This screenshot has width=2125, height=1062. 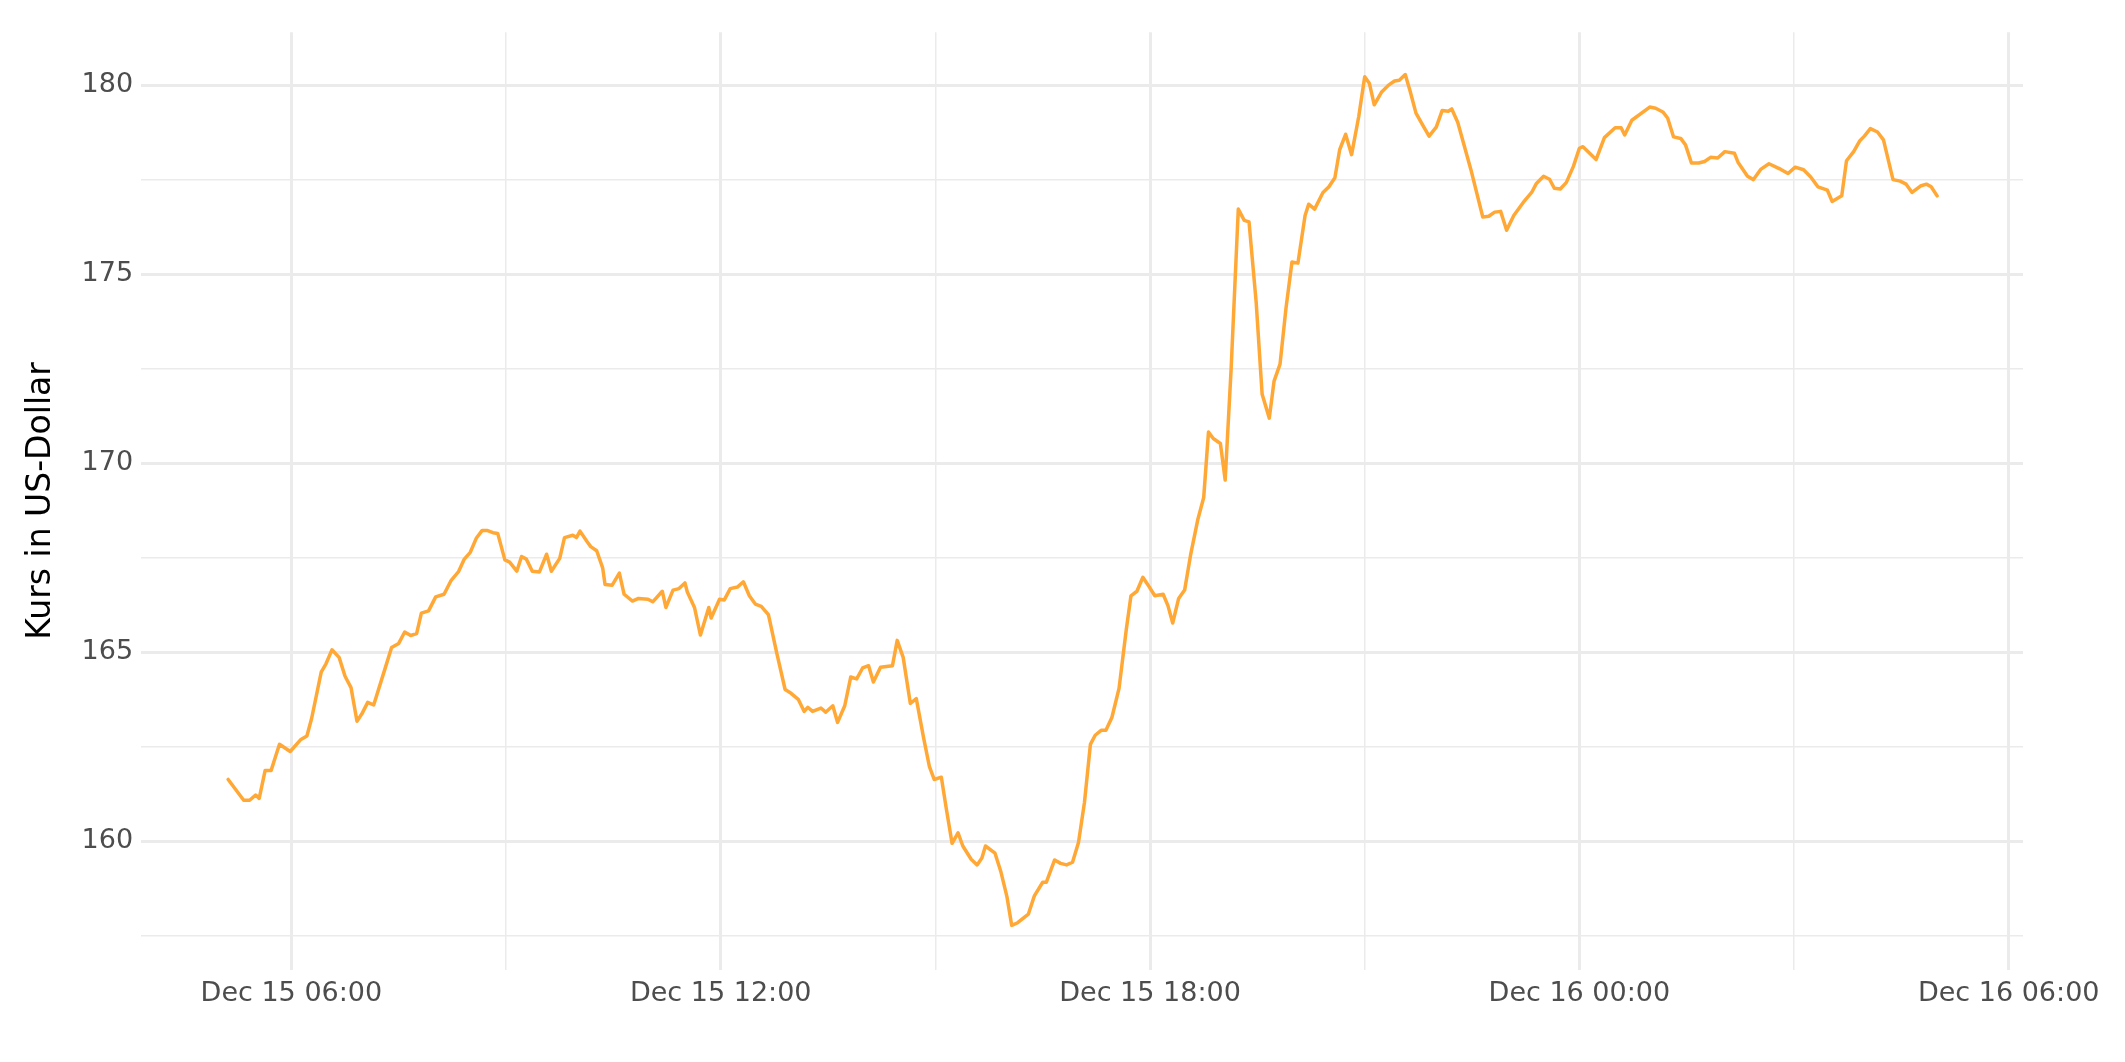 I want to click on x-tick-label: Dec 15 18:00, so click(x=1150, y=991).